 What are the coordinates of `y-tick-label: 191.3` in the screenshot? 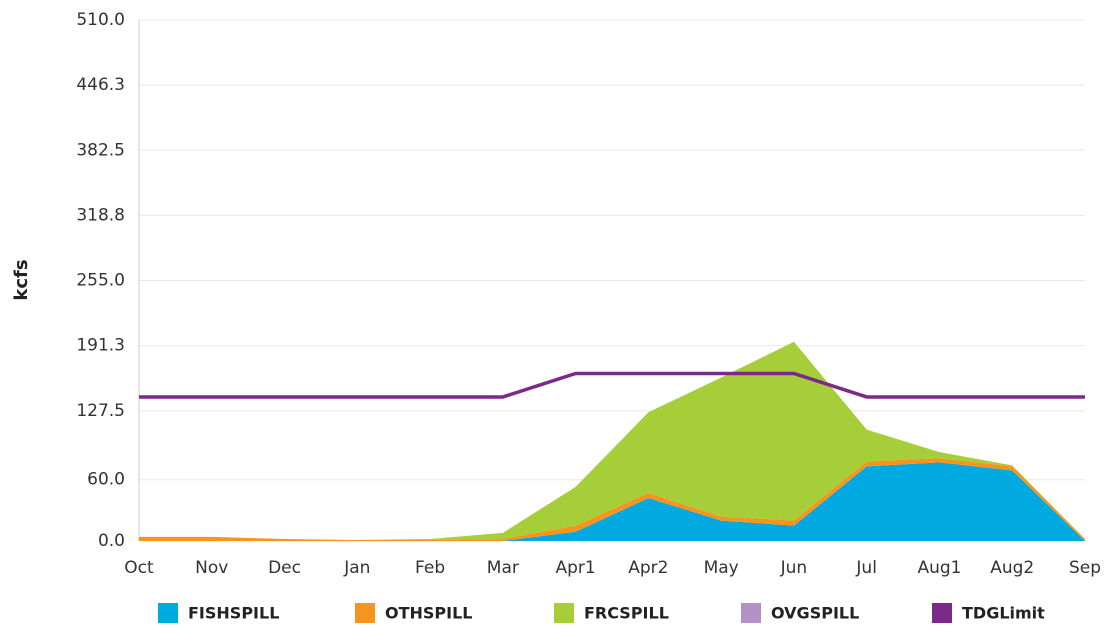 It's located at (100, 346).